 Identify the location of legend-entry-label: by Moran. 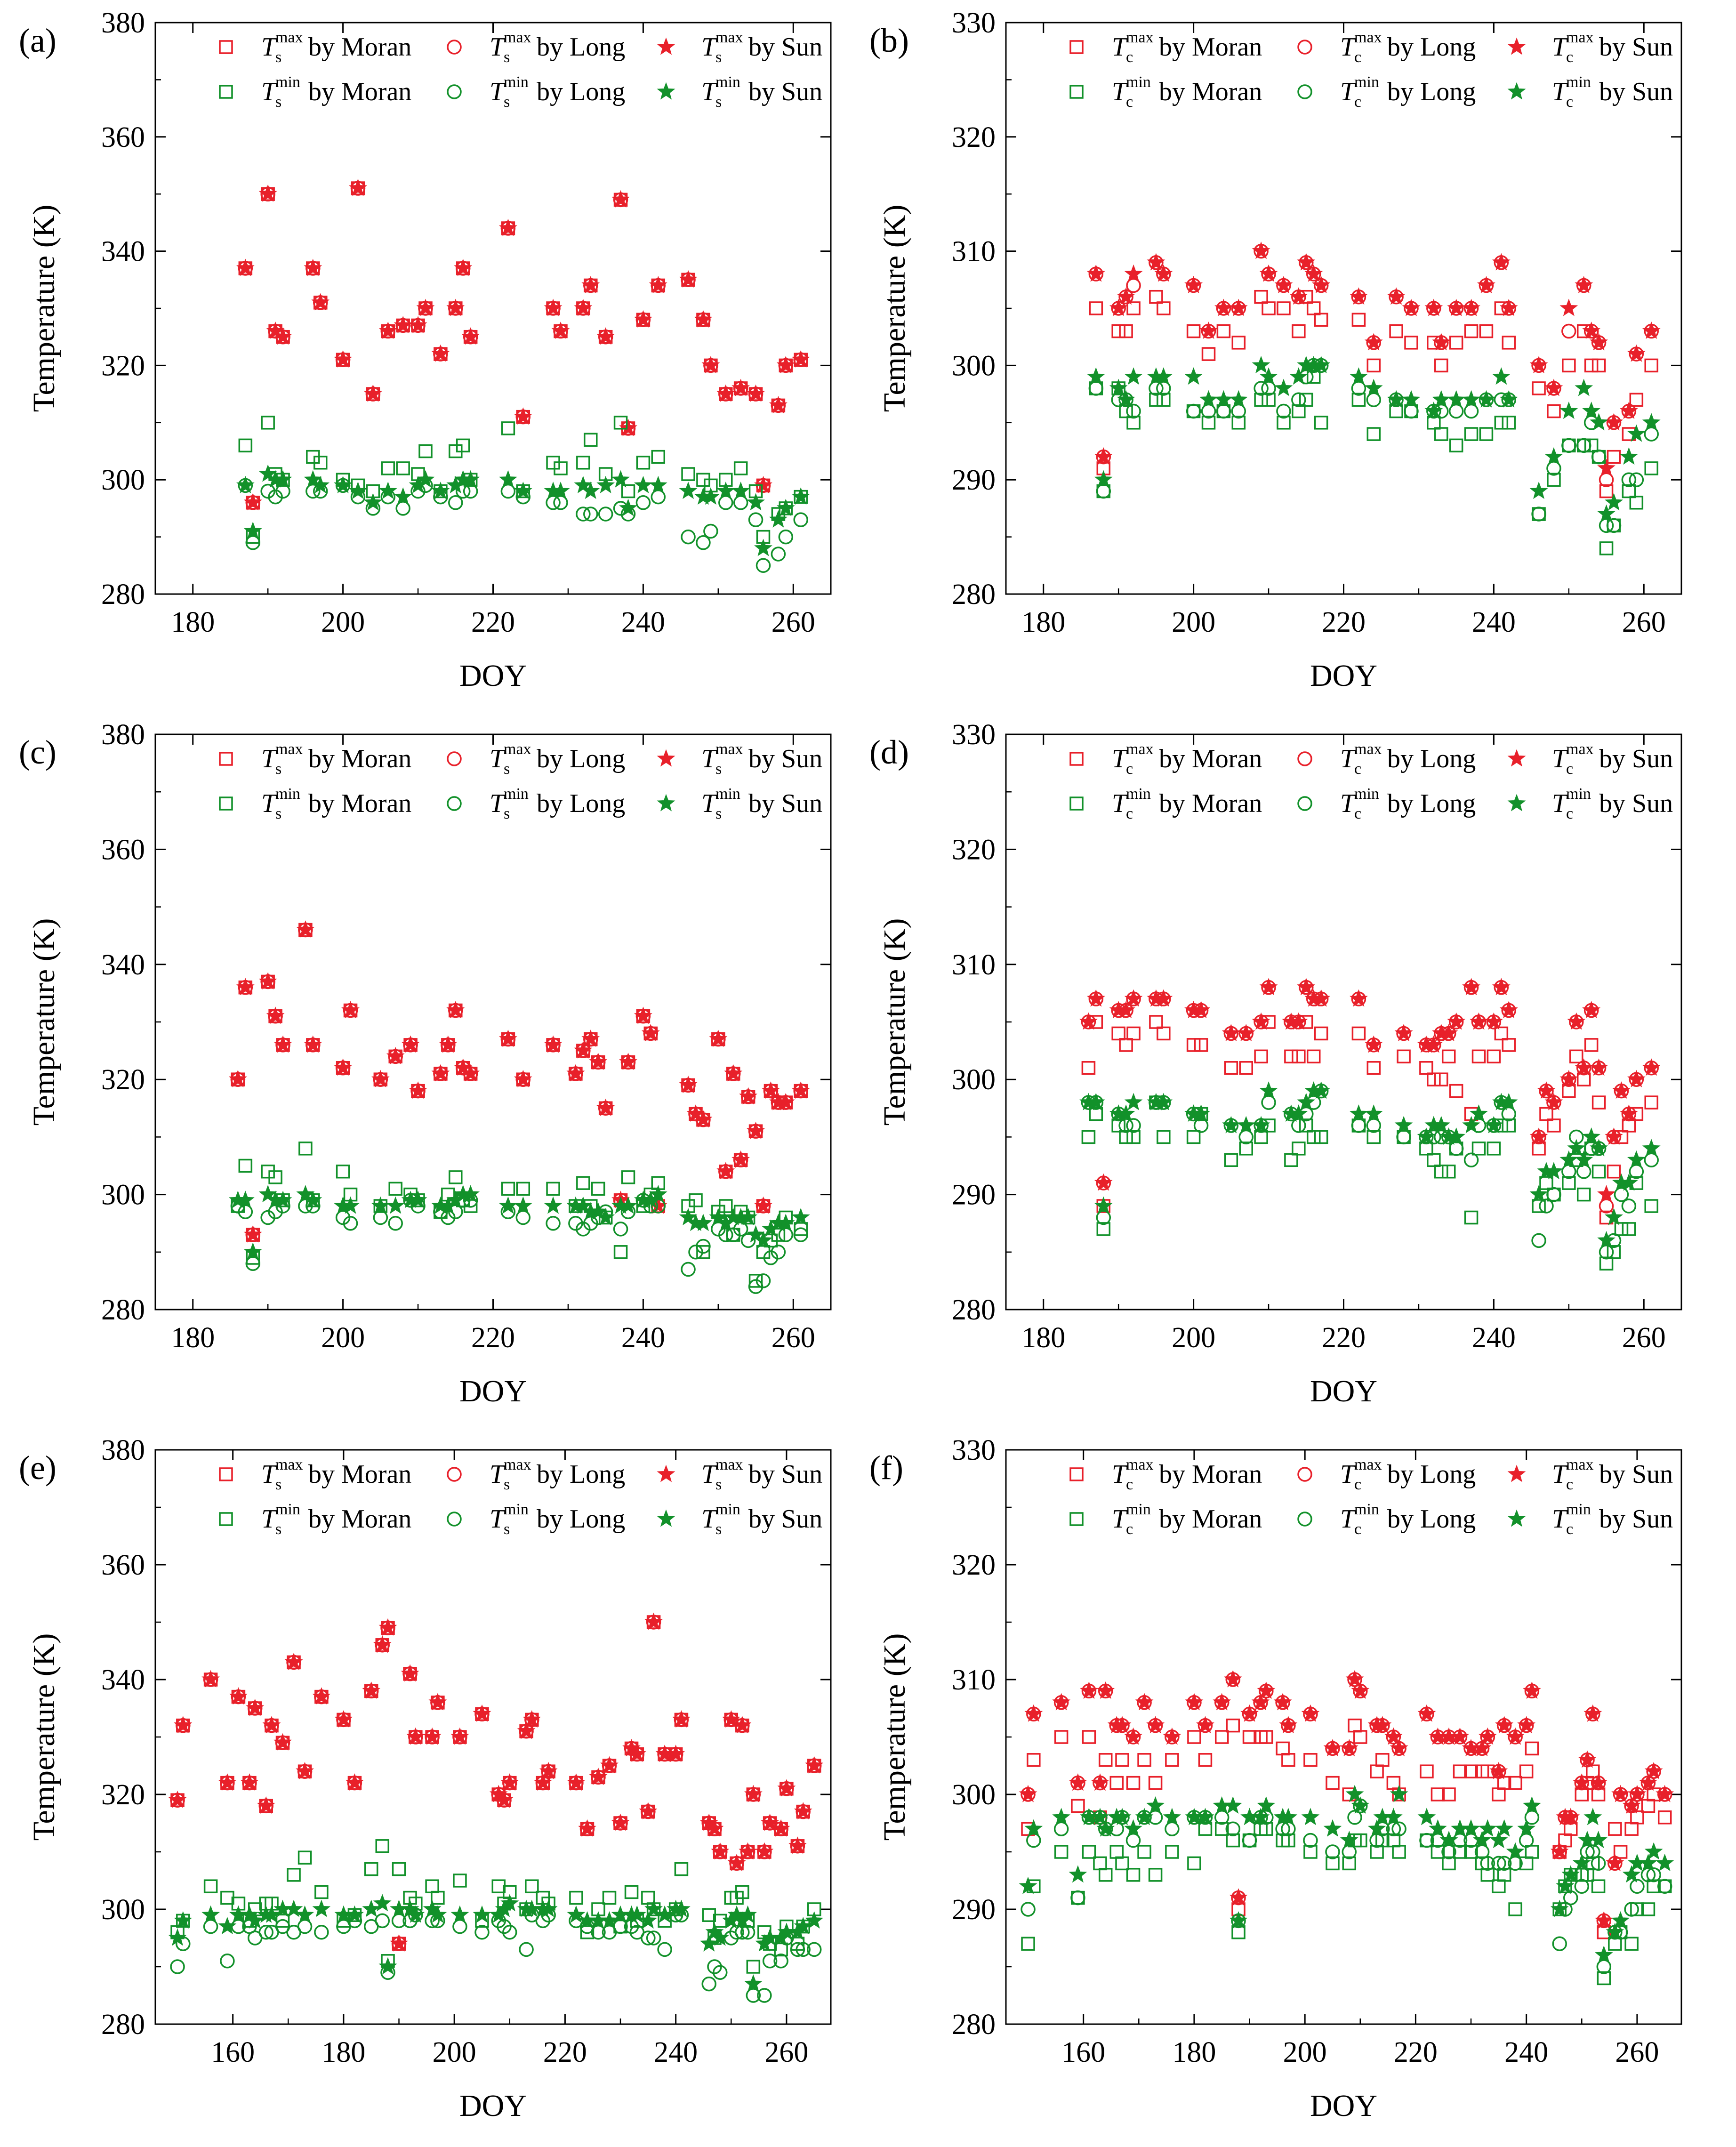
(360, 1519).